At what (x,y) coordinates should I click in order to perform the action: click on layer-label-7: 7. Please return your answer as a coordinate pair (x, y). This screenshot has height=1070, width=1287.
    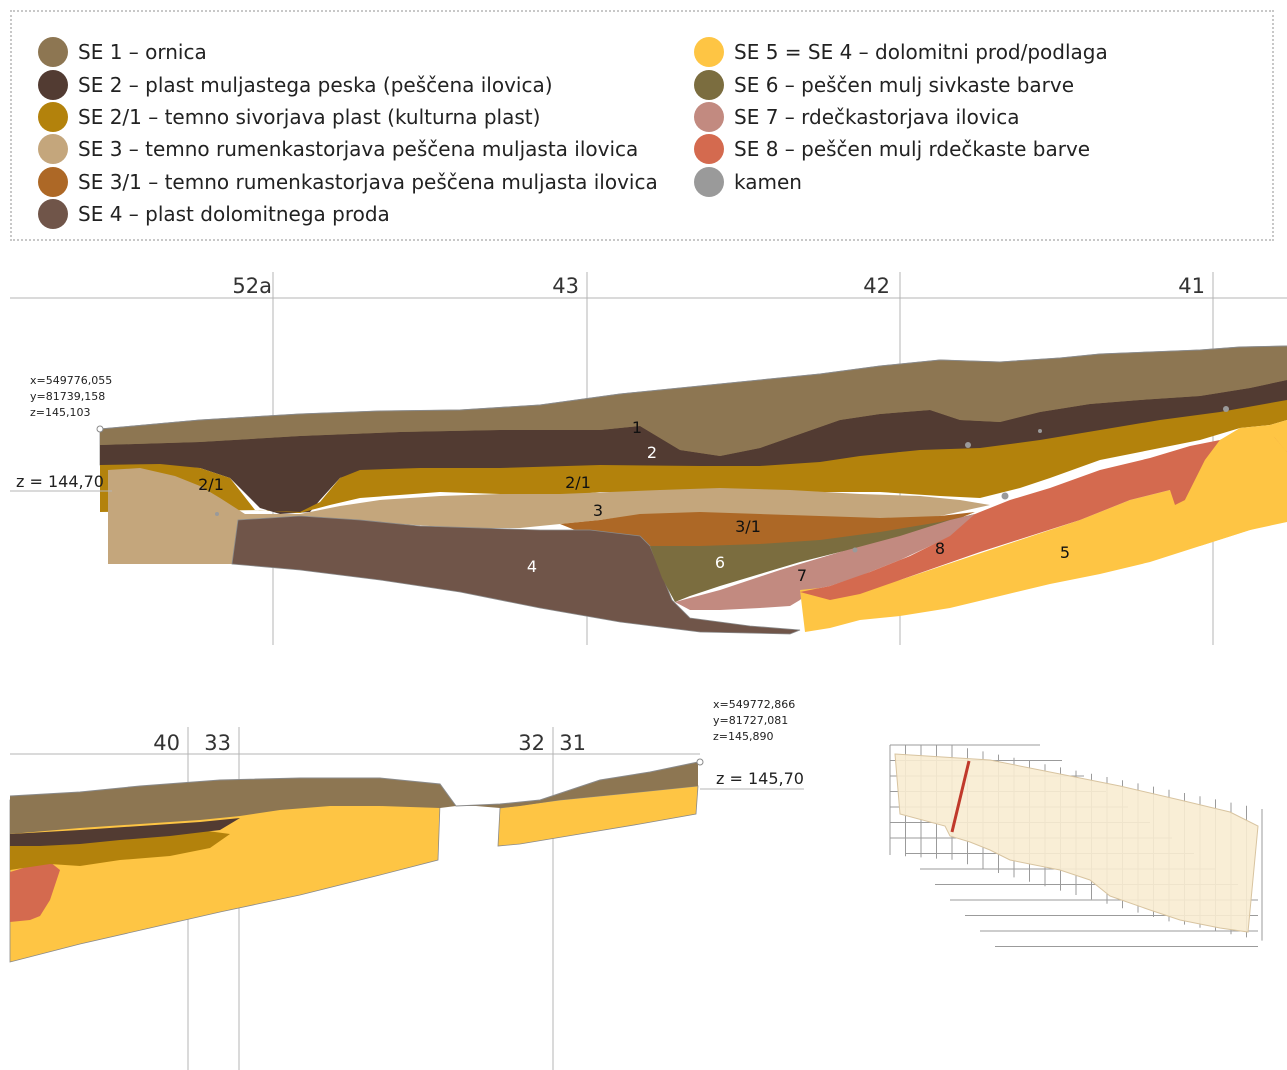
    Looking at the image, I should click on (802, 575).